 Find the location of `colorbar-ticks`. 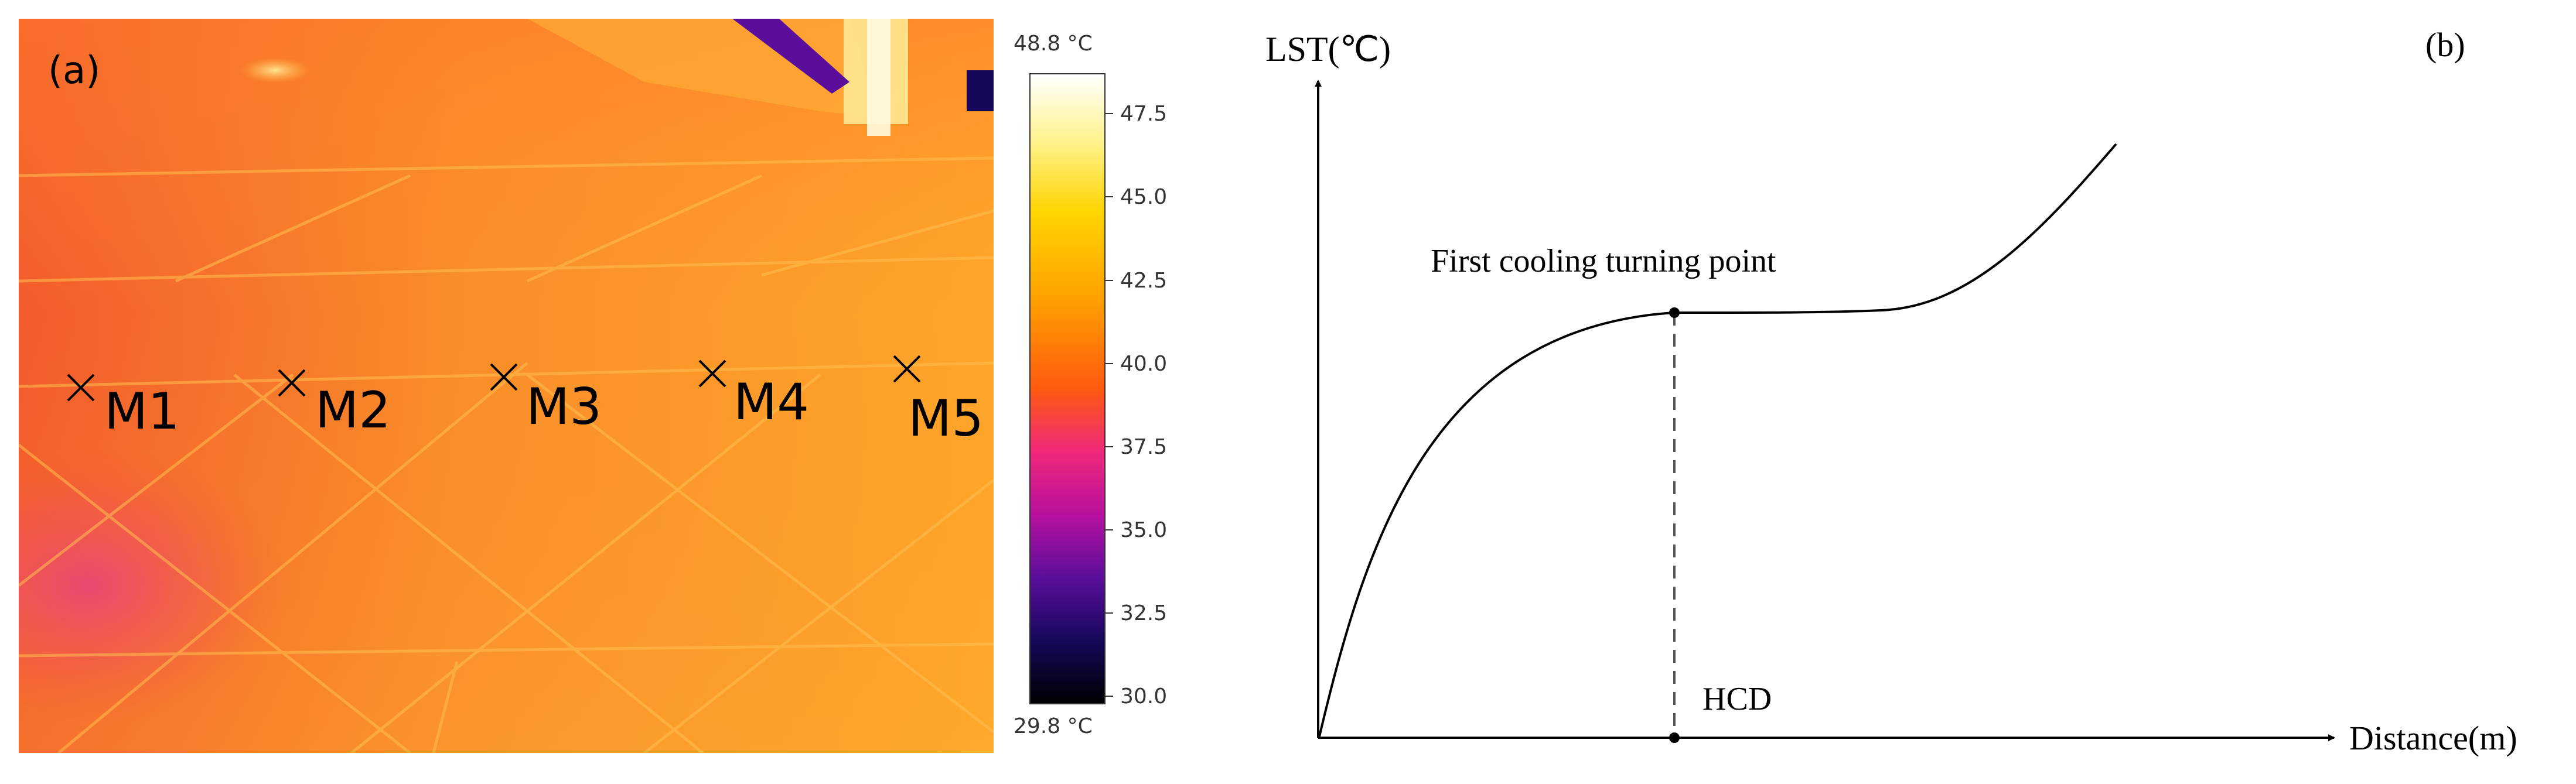

colorbar-ticks is located at coordinates (1109, 405).